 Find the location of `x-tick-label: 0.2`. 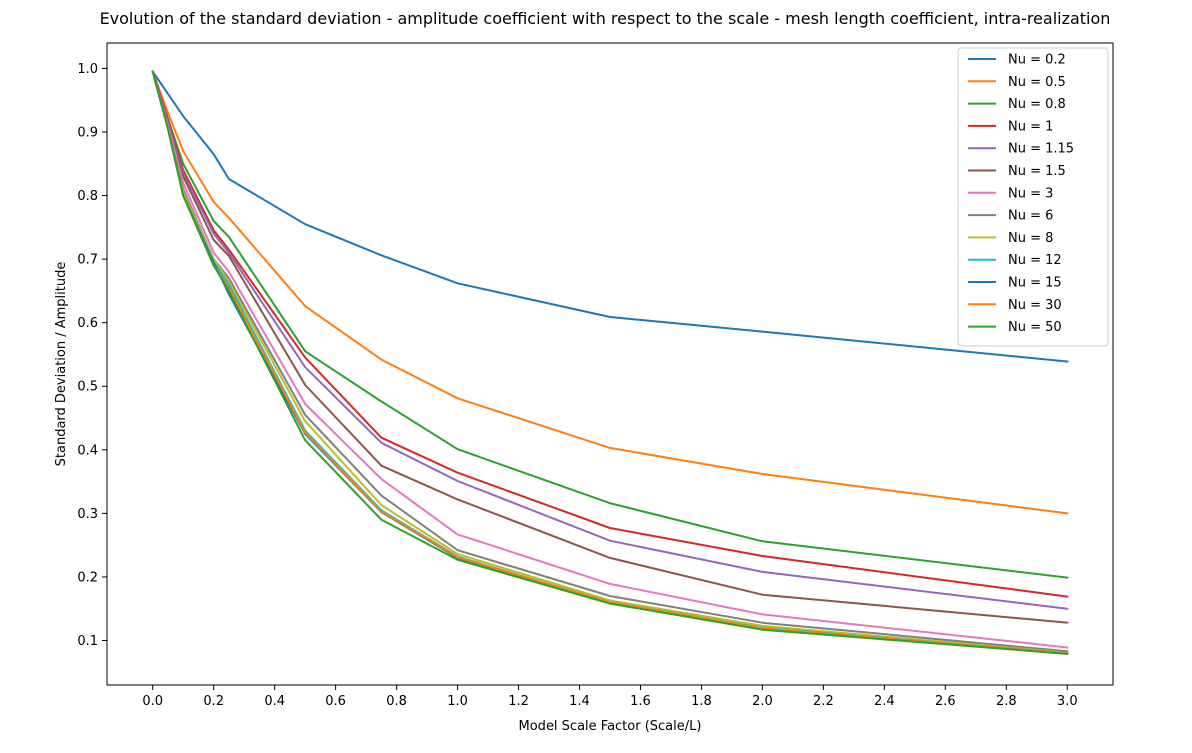

x-tick-label: 0.2 is located at coordinates (213, 701).